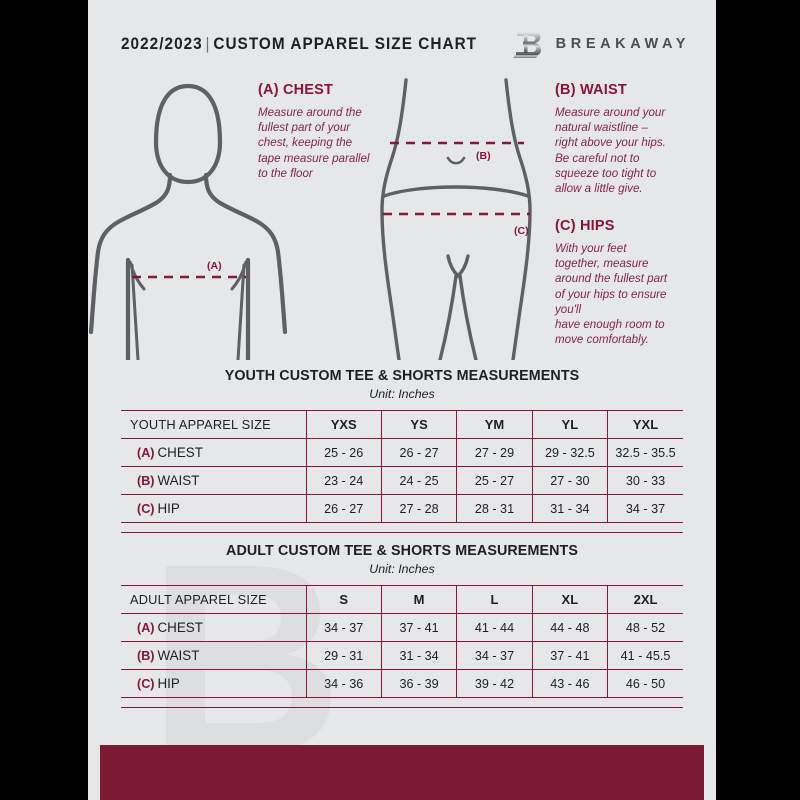 This screenshot has height=800, width=800. Describe the element at coordinates (569, 627) in the screenshot. I see `adult-cell-r1-c4: 44 - 48` at that location.